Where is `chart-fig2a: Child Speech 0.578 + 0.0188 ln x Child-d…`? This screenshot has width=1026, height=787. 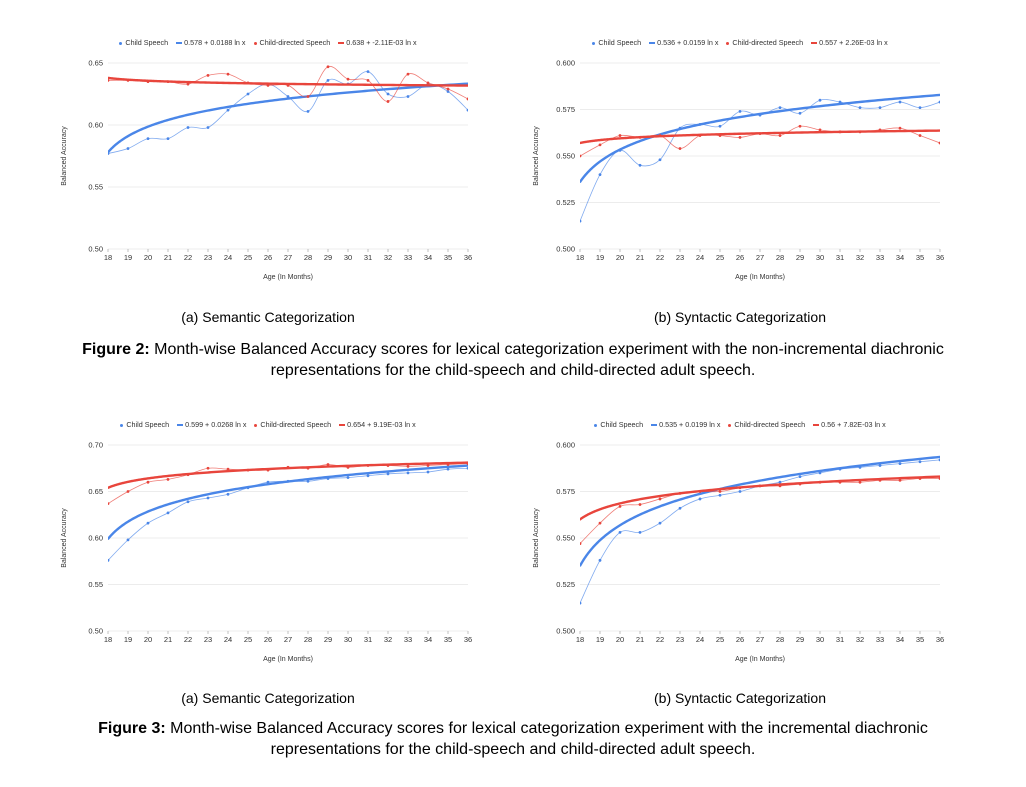
chart-fig2a: Child Speech 0.578 + 0.0188 ln x Child-d… is located at coordinates (268, 163).